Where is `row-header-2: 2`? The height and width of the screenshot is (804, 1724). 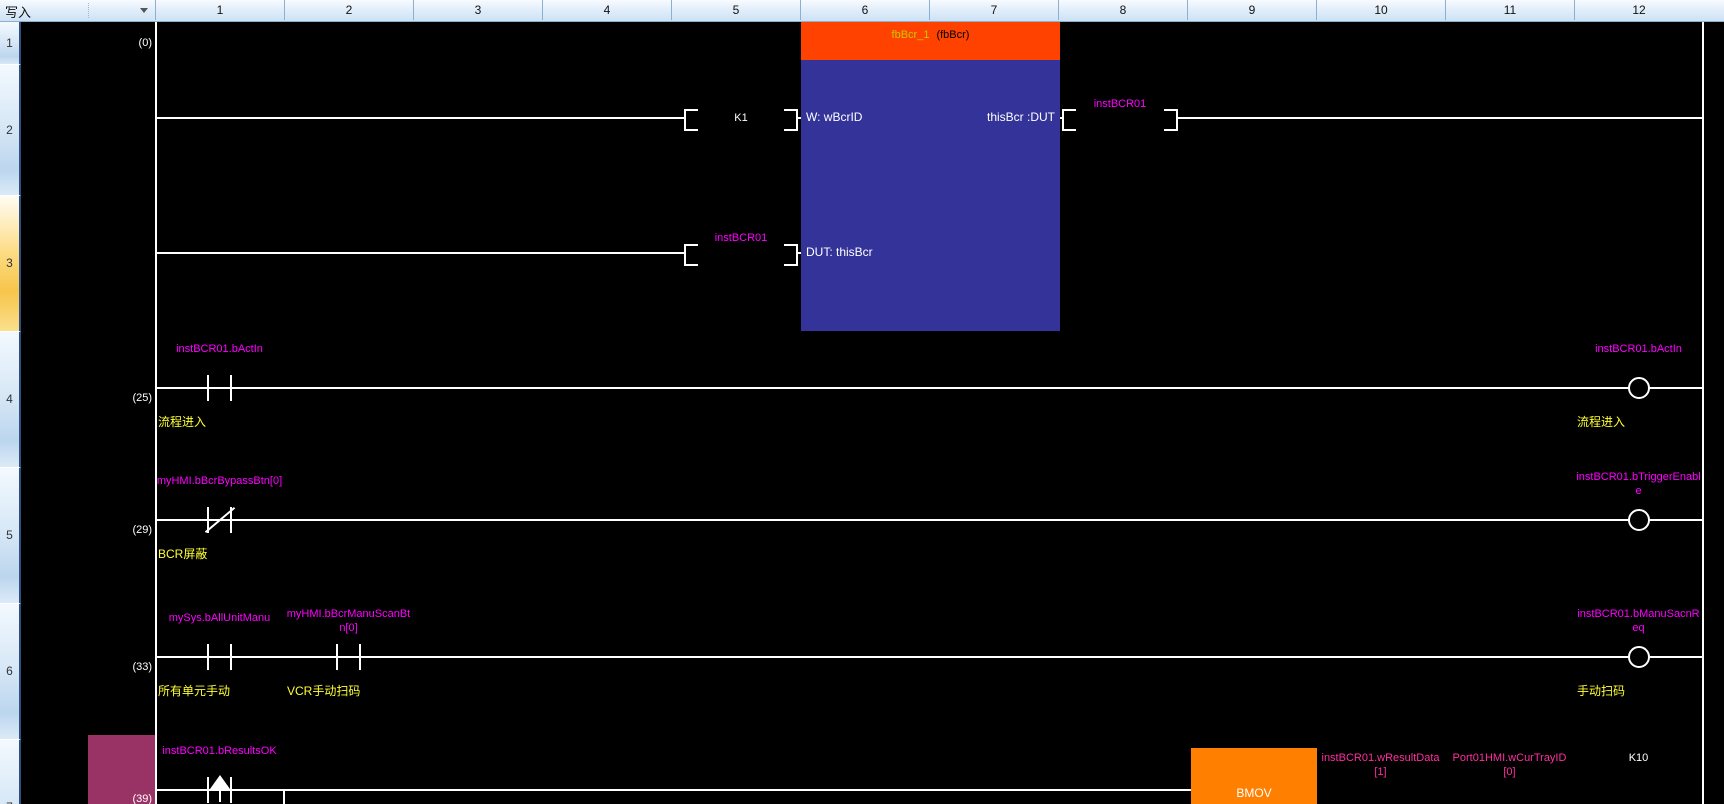
row-header-2: 2 is located at coordinates (10, 130).